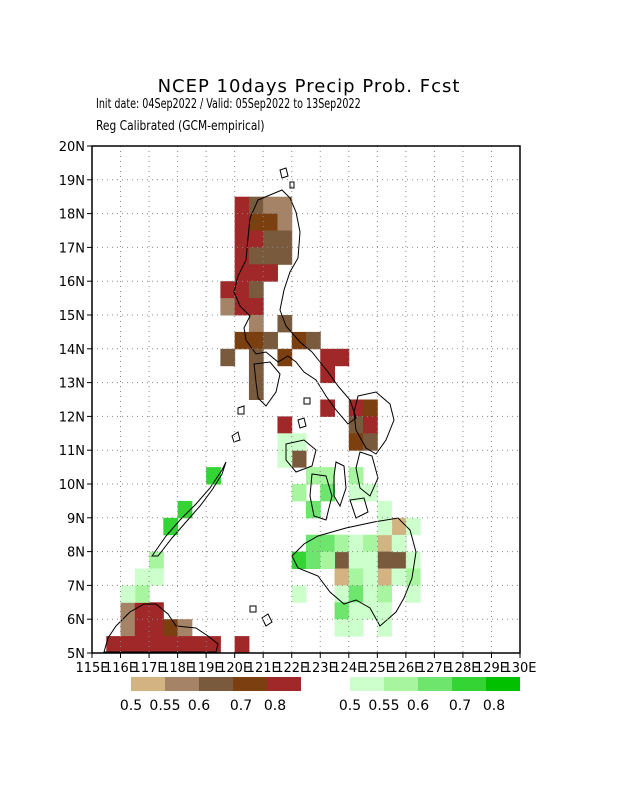 The height and width of the screenshot is (800, 618). I want to click on lon-tick-label: 120E, so click(234, 668).